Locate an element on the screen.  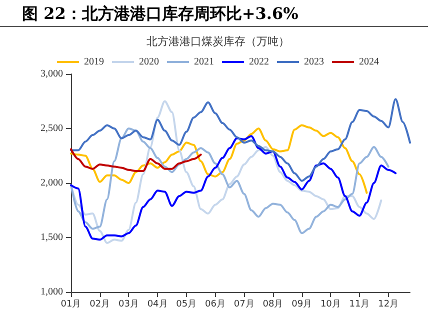
legend-label: 2022 is located at coordinates (259, 62).